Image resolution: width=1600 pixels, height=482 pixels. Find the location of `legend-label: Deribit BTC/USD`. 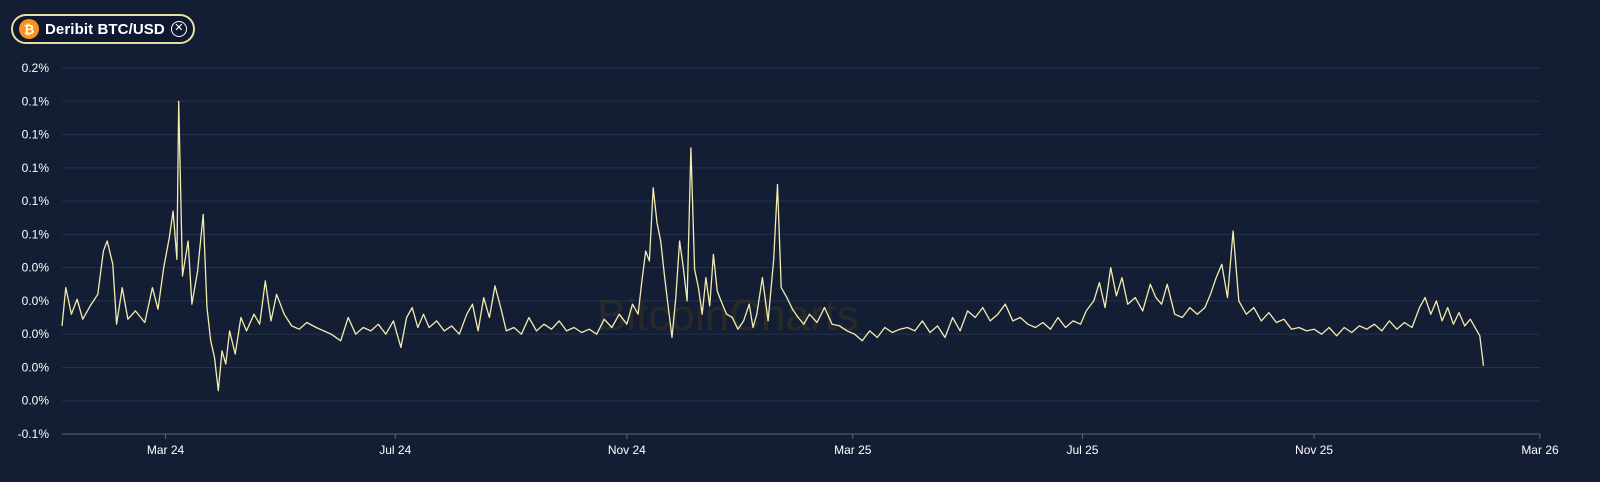

legend-label: Deribit BTC/USD is located at coordinates (105, 29).